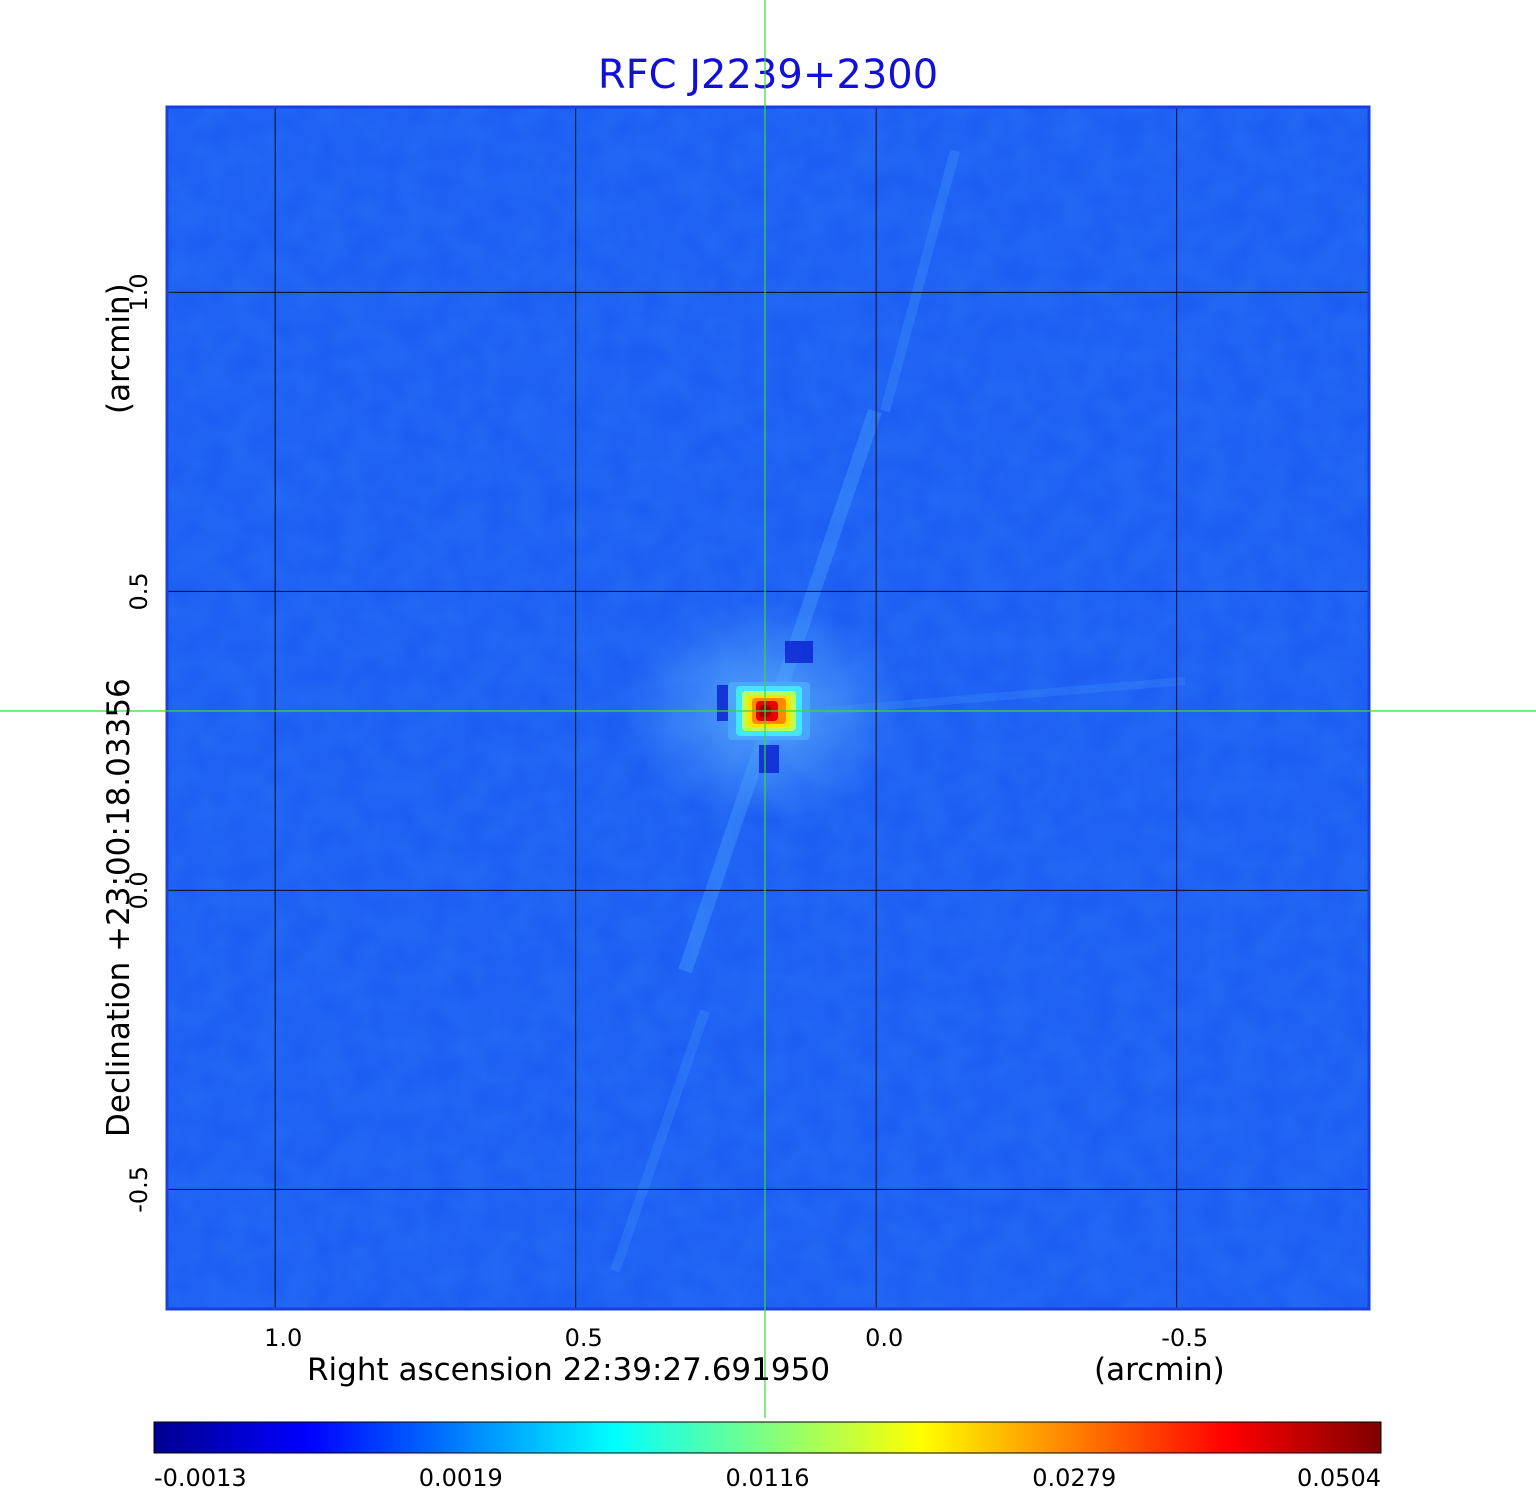 Image resolution: width=1536 pixels, height=1511 pixels. Describe the element at coordinates (200, 1478) in the screenshot. I see `colorbar-tick-label-0: -0.0013` at that location.